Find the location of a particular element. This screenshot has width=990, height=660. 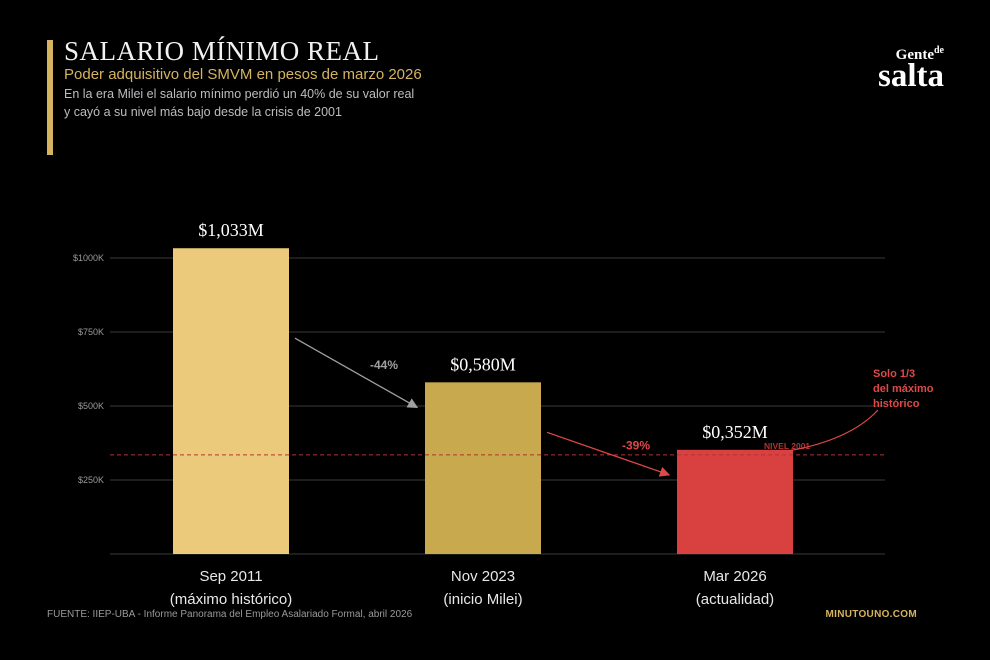

annotation-curve is located at coordinates (833, 430).